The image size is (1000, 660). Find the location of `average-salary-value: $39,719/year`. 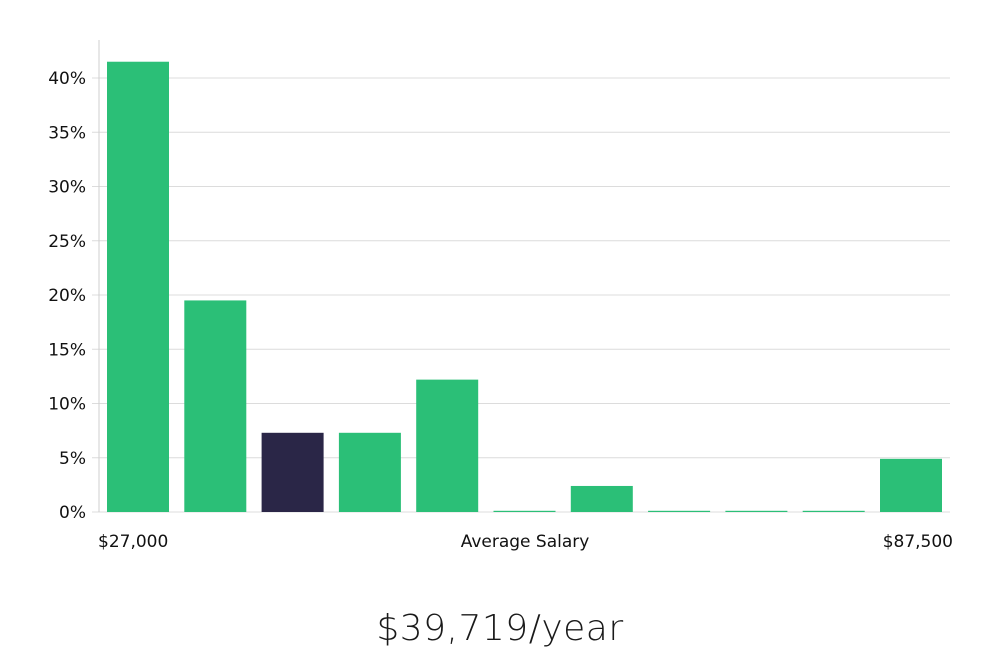

average-salary-value: $39,719/year is located at coordinates (500, 628).